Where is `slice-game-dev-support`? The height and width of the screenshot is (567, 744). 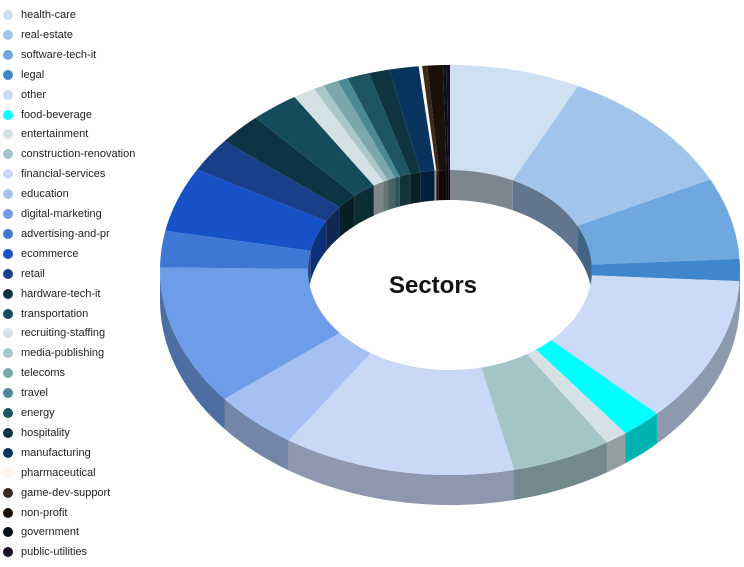
slice-game-dev-support is located at coordinates (430, 118).